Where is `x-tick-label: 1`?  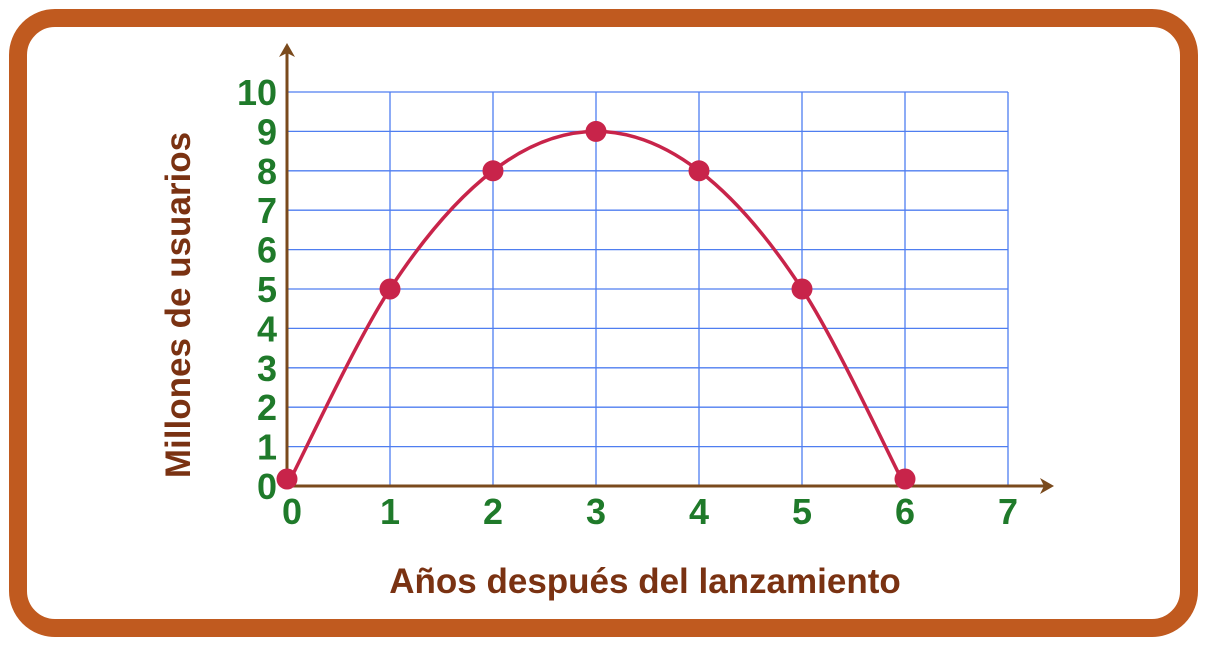
x-tick-label: 1 is located at coordinates (390, 511).